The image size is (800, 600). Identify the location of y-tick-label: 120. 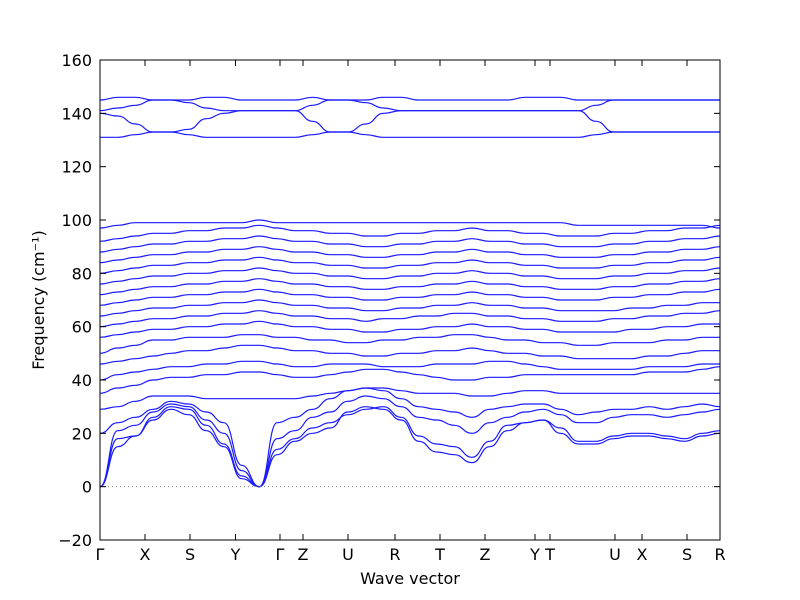
(76, 167).